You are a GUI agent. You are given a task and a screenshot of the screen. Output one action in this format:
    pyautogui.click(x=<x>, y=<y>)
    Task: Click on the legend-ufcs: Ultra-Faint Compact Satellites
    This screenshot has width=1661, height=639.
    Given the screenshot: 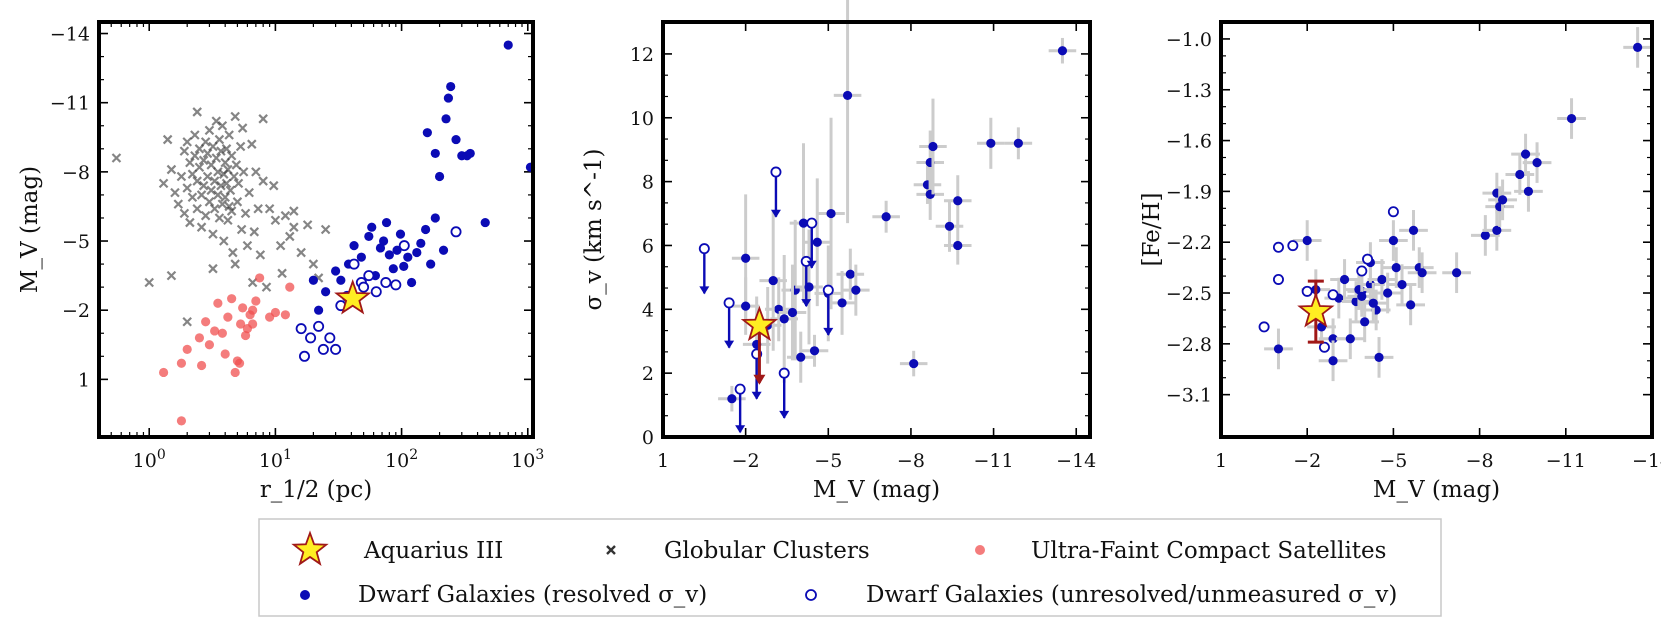 What is the action you would take?
    pyautogui.click(x=1180, y=551)
    